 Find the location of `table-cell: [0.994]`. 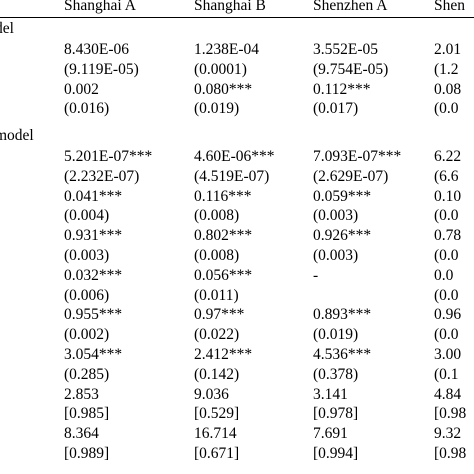

table-cell: [0.994] is located at coordinates (336, 453).